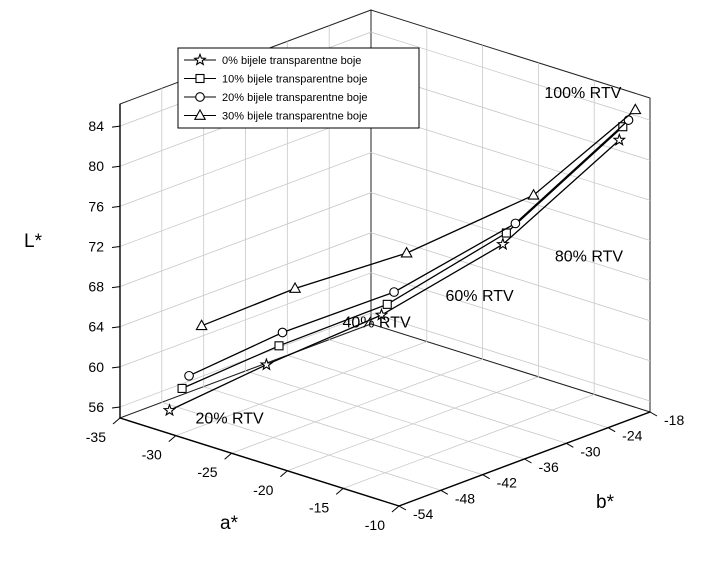 This screenshot has height=570, width=702. I want to click on a-tick-label: -15, so click(319, 507).